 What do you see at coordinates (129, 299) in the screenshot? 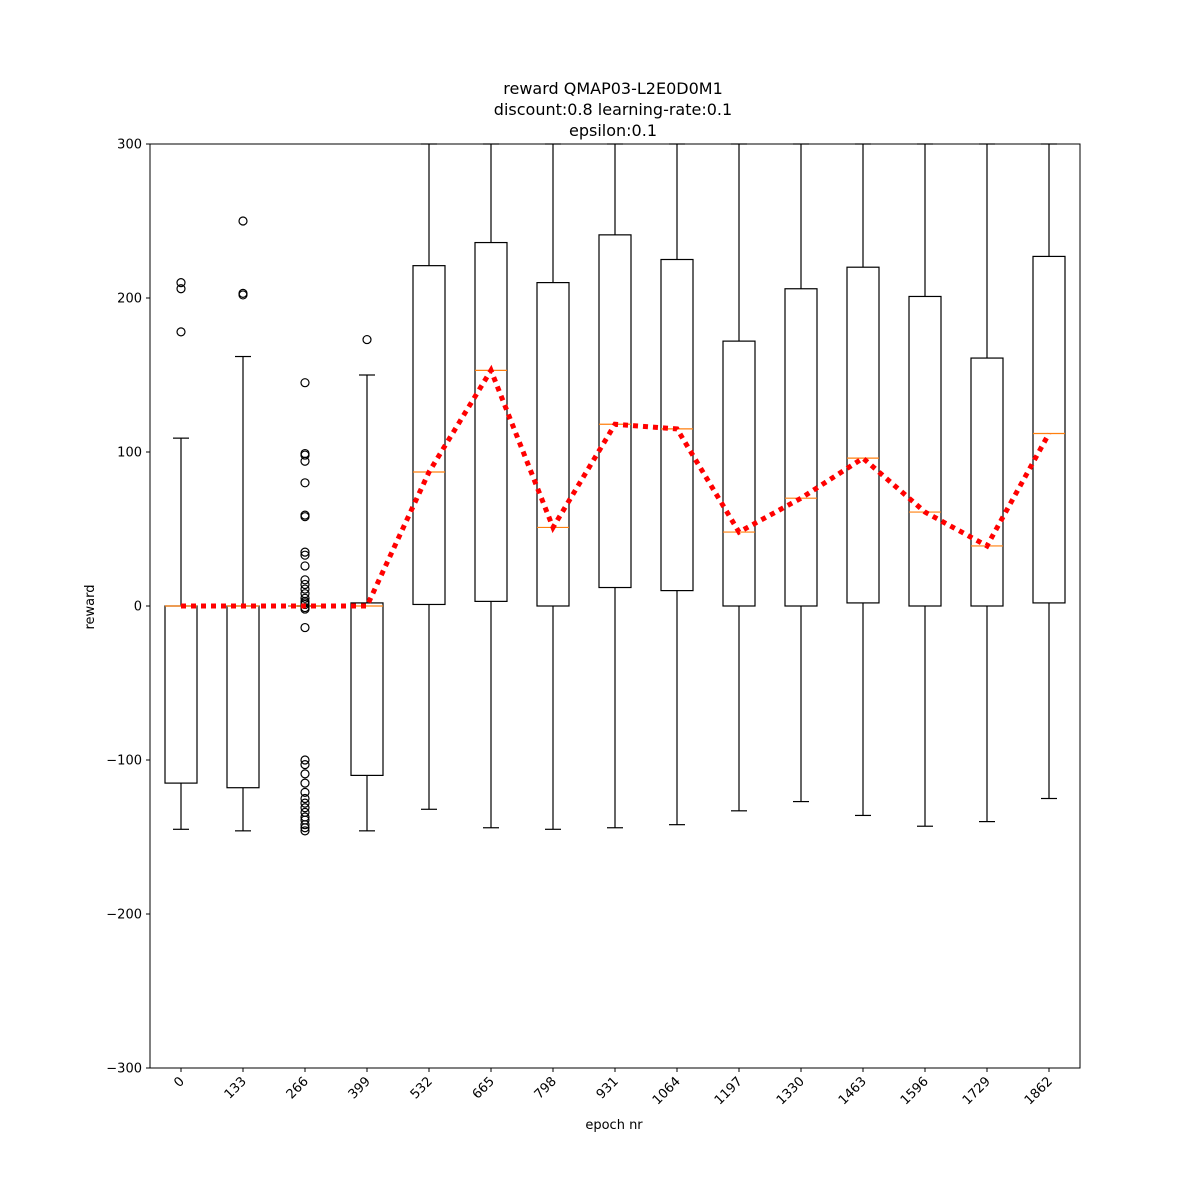
I see `y-tick-label: 200` at bounding box center [129, 299].